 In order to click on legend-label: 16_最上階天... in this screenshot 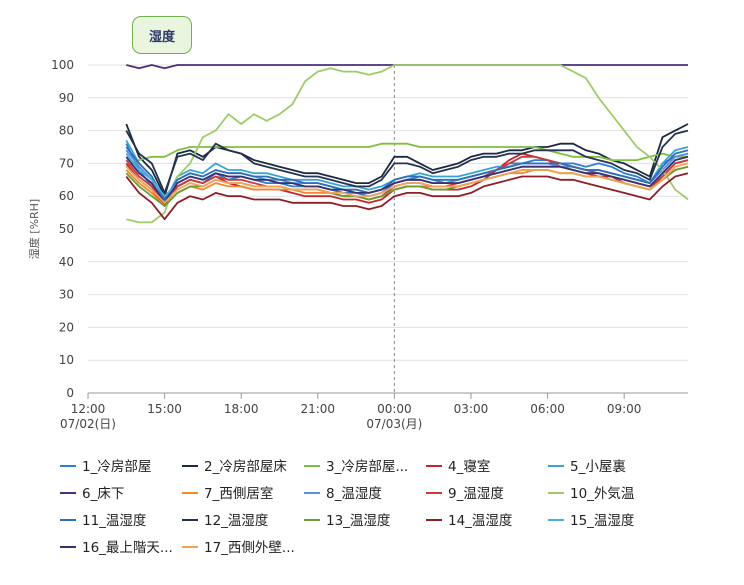, I will do `click(127, 548)`.